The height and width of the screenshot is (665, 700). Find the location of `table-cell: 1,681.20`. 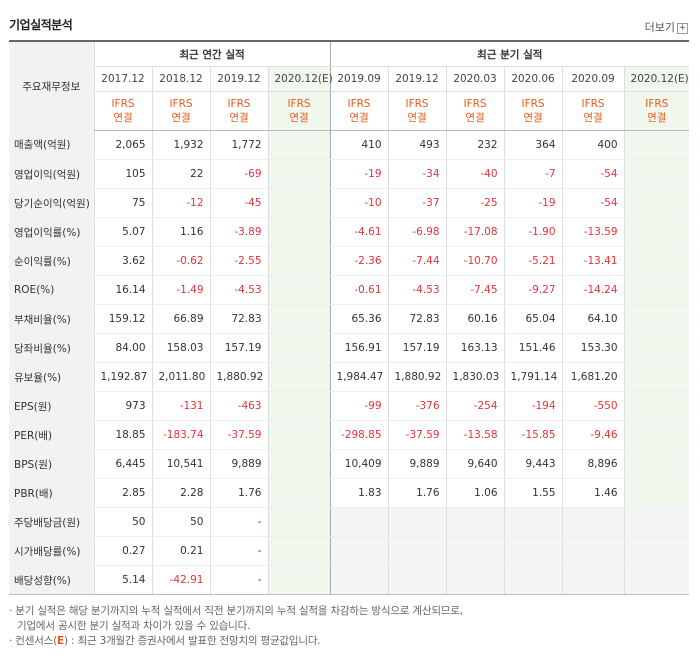

table-cell: 1,681.20 is located at coordinates (593, 377).